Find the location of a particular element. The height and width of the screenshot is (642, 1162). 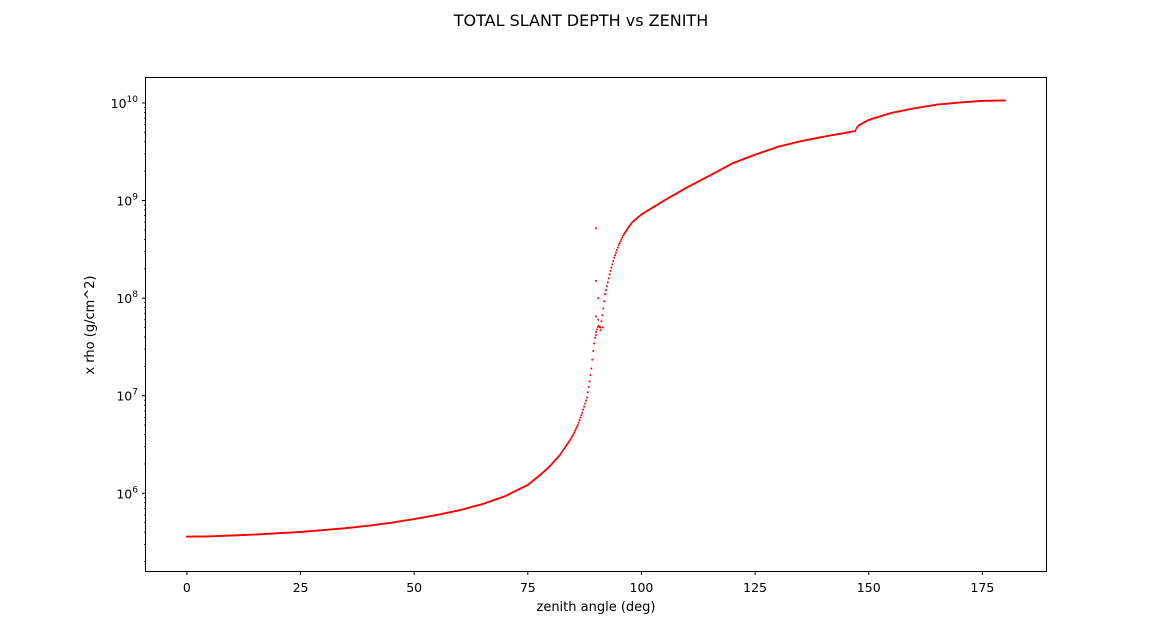

x-tick-label: 50 is located at coordinates (414, 587).